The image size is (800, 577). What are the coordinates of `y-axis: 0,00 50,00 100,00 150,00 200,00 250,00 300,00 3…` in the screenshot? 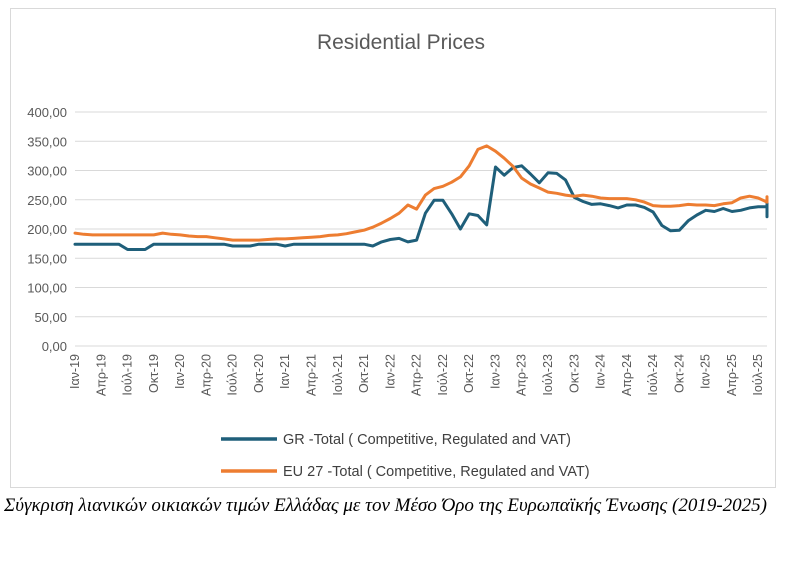 It's located at (47, 229).